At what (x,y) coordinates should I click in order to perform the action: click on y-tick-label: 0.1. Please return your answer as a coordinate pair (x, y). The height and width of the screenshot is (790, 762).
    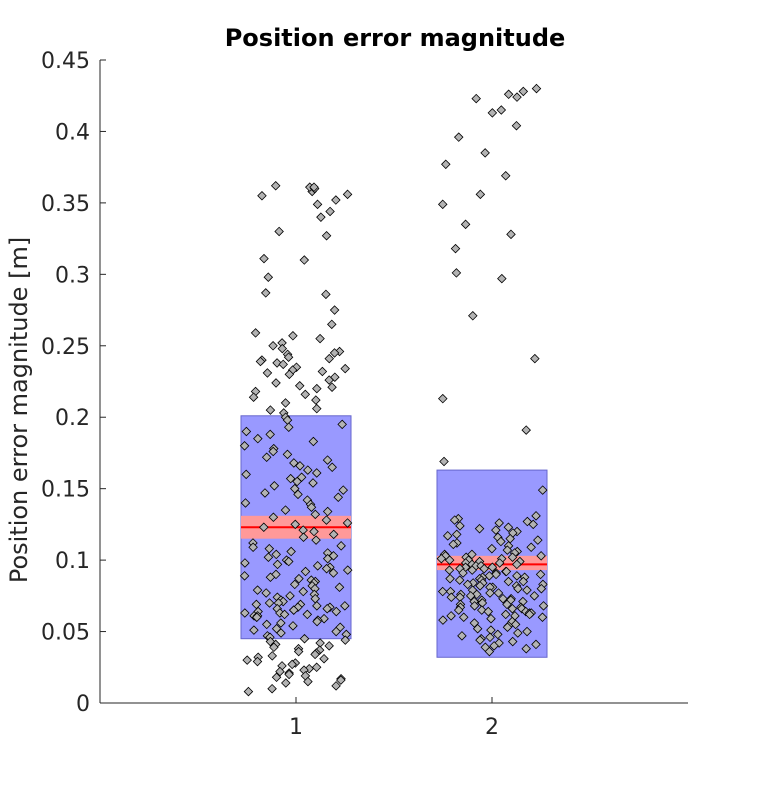
    Looking at the image, I should click on (72, 561).